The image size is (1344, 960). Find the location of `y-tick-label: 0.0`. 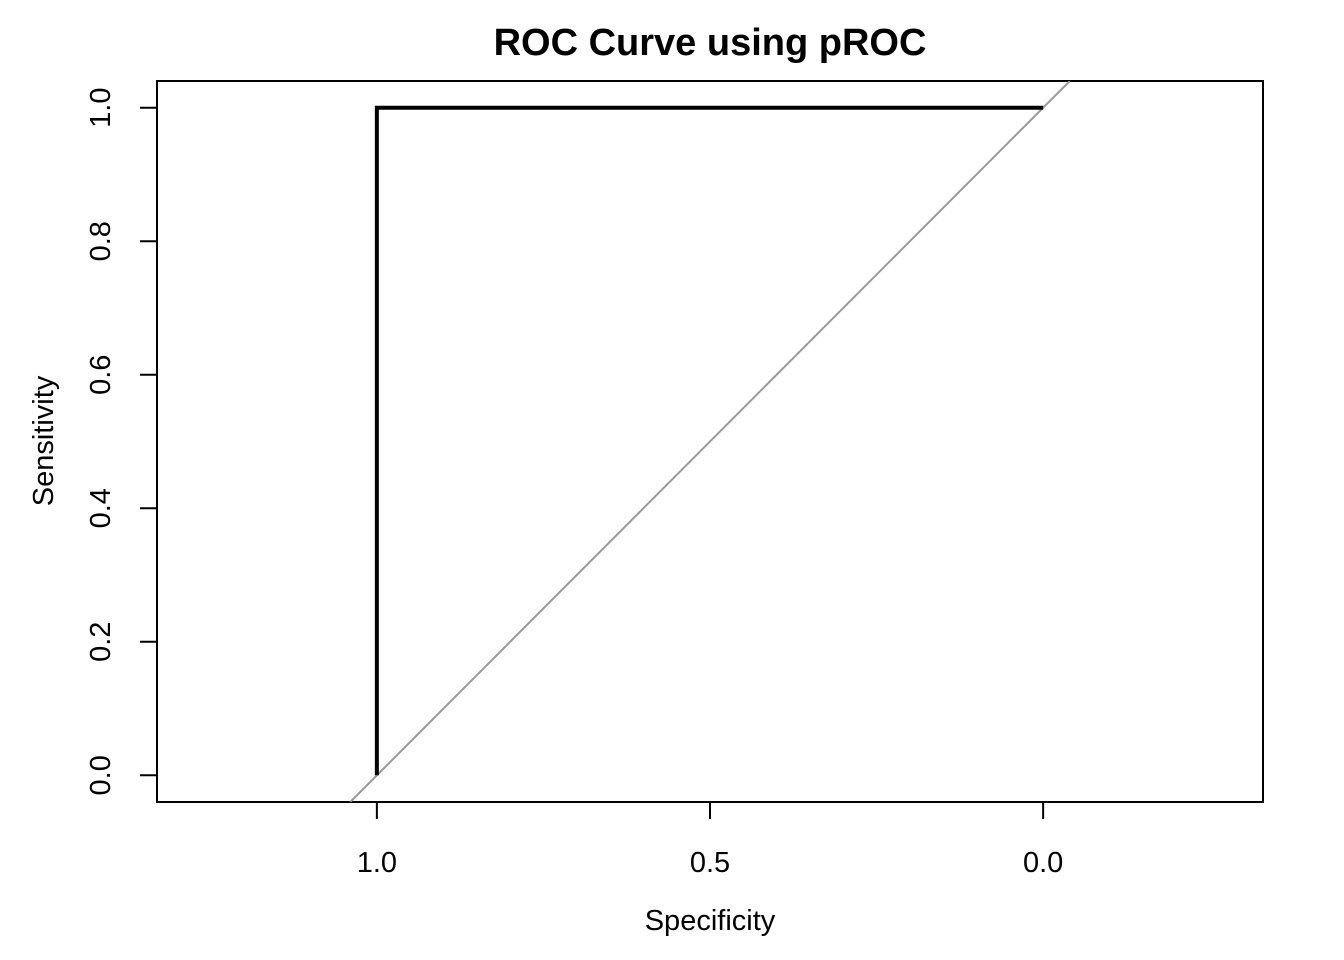

y-tick-label: 0.0 is located at coordinates (101, 775).